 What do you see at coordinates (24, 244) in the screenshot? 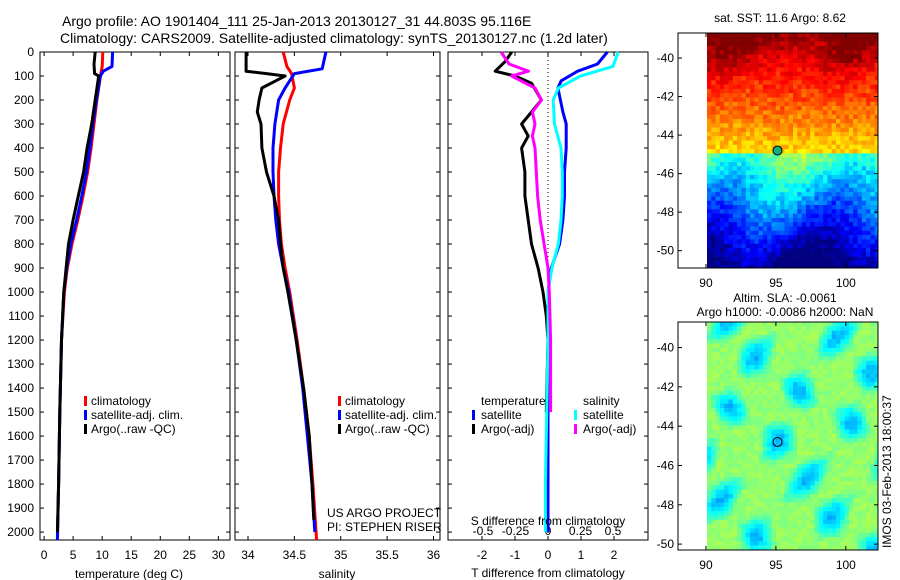
I see `y-tick-label: 800` at bounding box center [24, 244].